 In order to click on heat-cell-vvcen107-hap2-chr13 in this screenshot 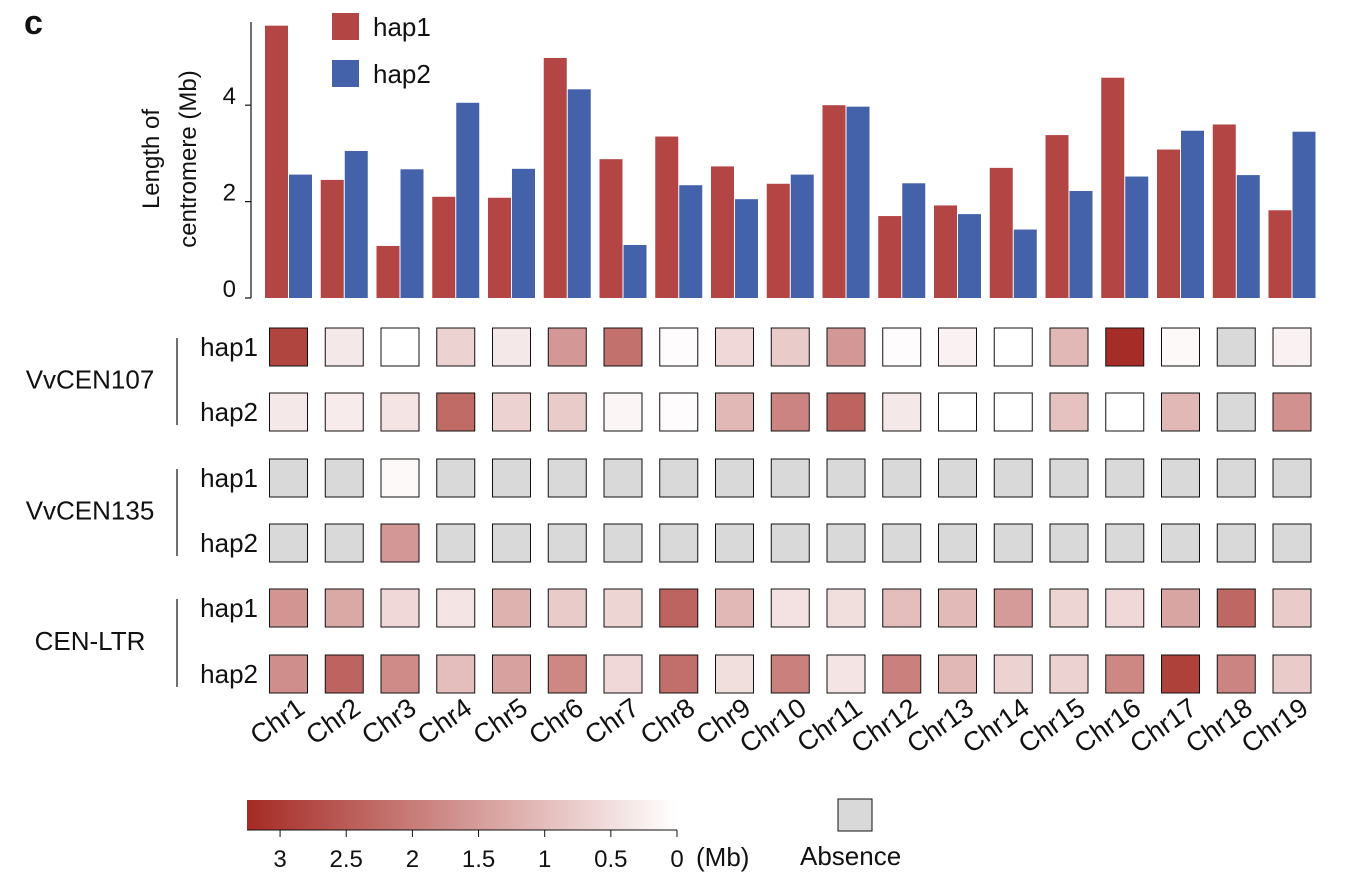, I will do `click(957, 412)`.